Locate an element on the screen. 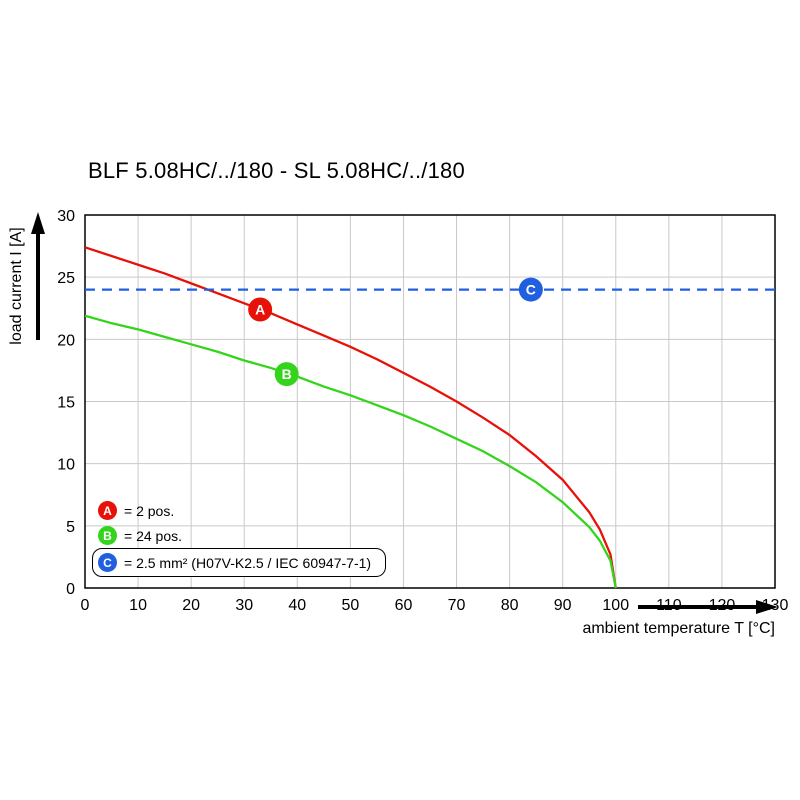 The height and width of the screenshot is (800, 800). svg-text: 80 is located at coordinates (510, 605).